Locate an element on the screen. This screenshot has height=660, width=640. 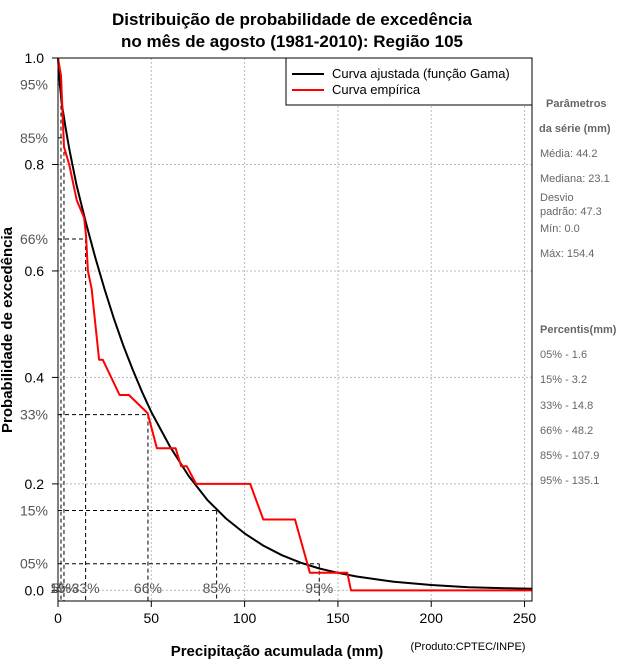
x-tick-label: 100 is located at coordinates (245, 618).